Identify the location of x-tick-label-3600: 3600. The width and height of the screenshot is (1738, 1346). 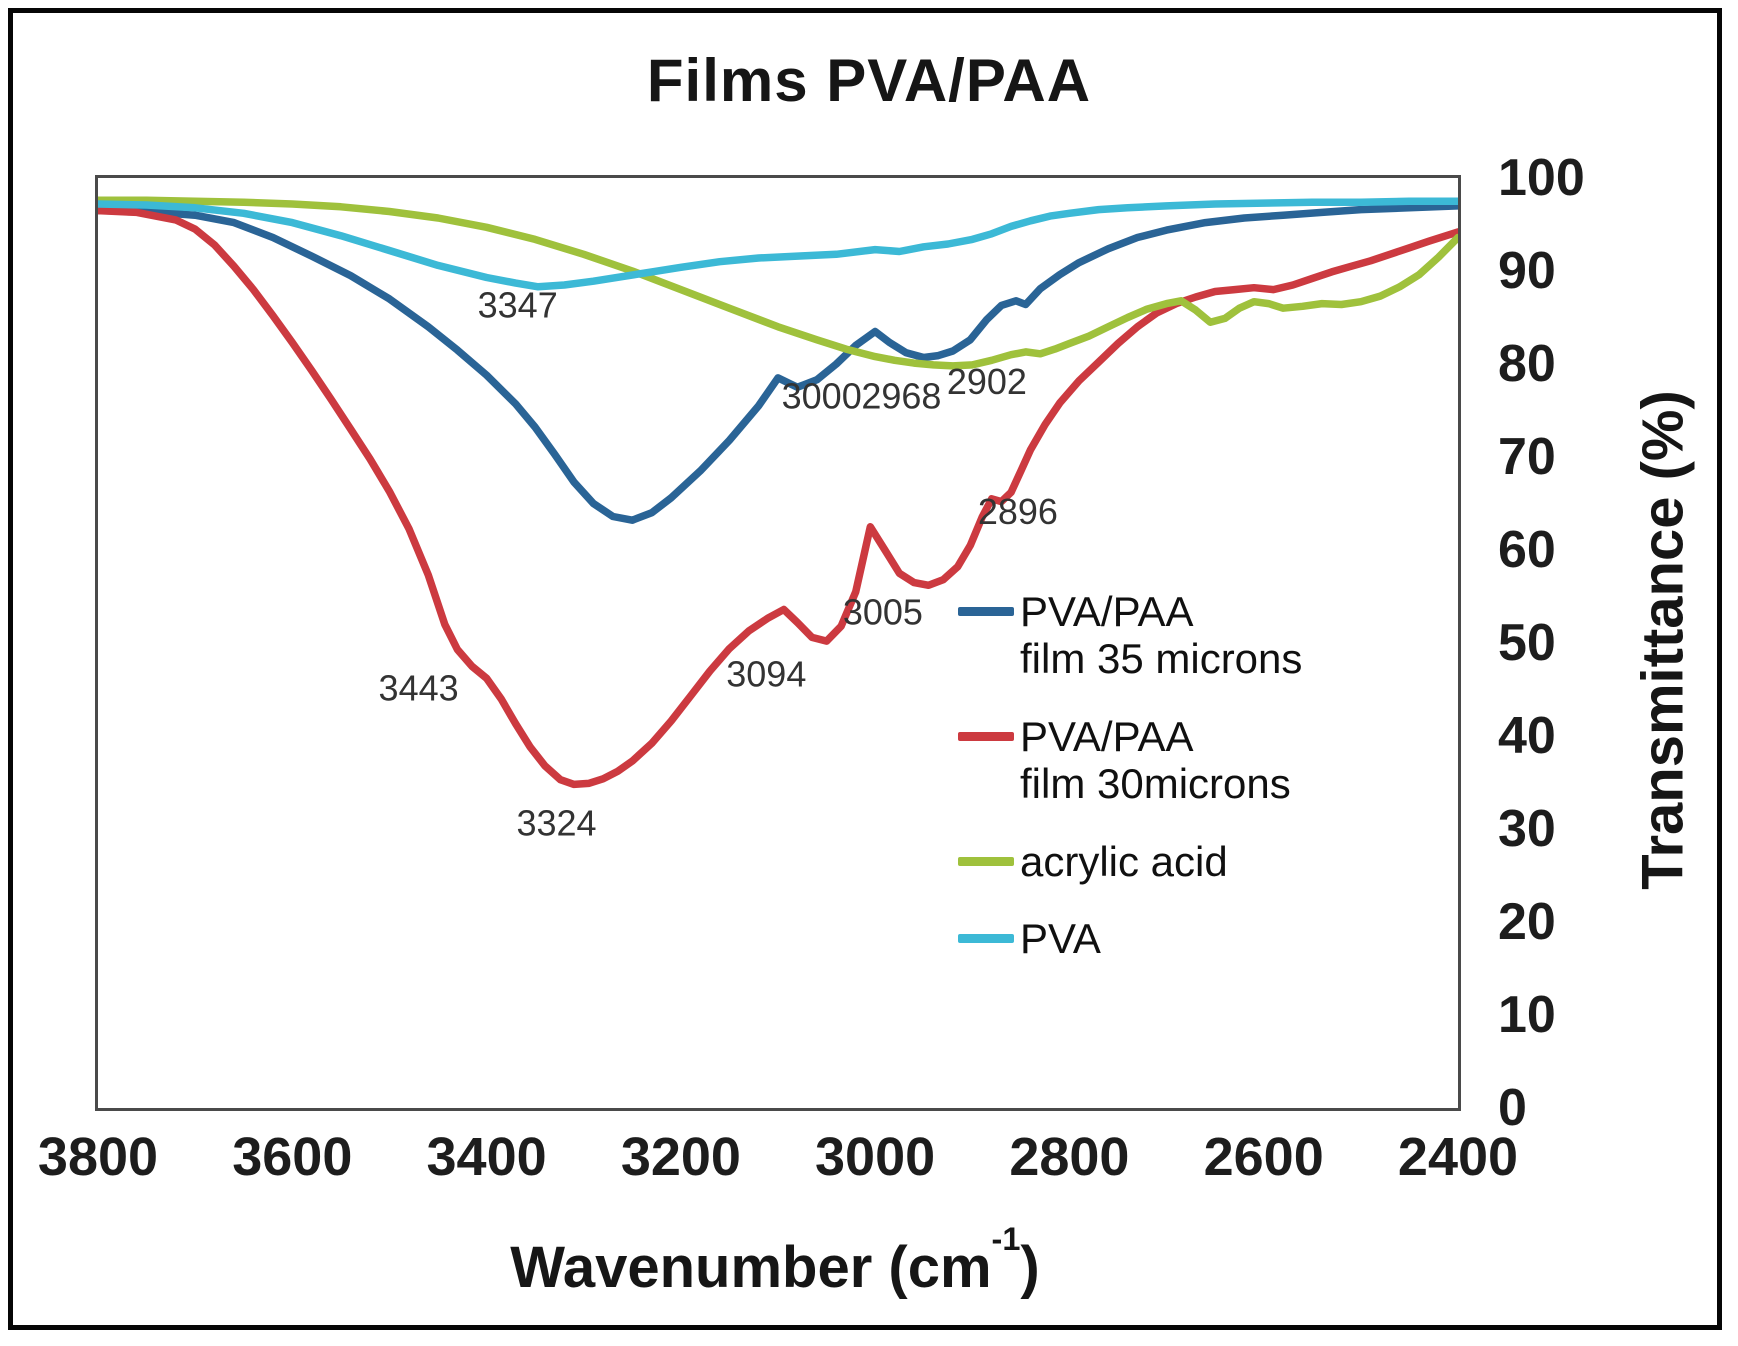
(292, 1157).